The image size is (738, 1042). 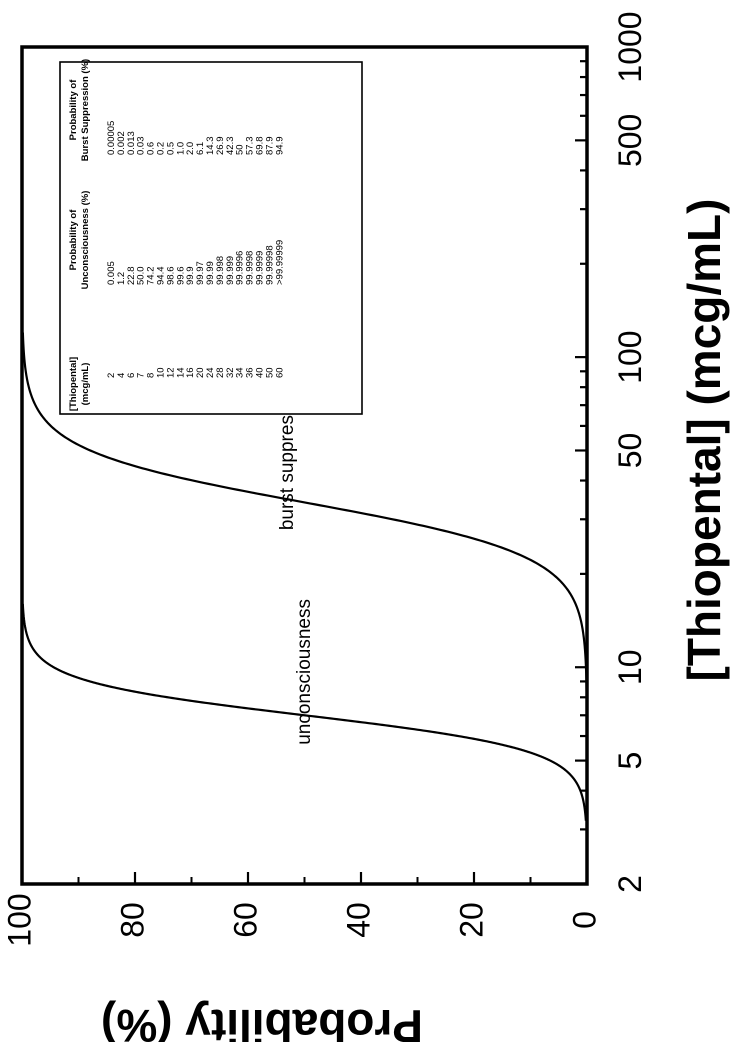 I want to click on x-tick-label: 1000, so click(x=630, y=46).